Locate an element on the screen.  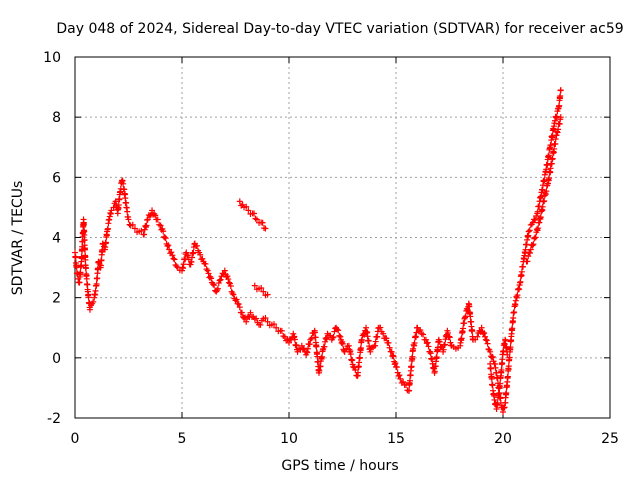
y-axis-label: SDTVAR / TECUs is located at coordinates (18, 238).